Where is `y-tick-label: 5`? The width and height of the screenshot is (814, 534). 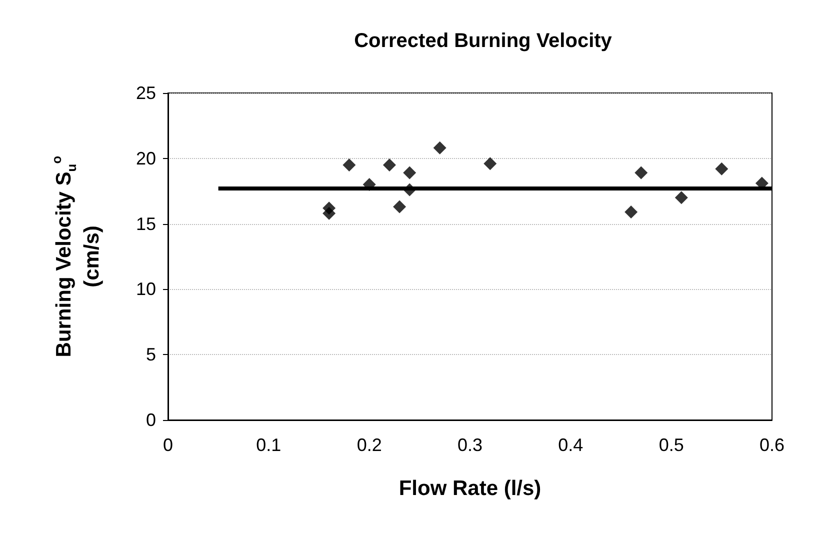
y-tick-label: 5 is located at coordinates (151, 354).